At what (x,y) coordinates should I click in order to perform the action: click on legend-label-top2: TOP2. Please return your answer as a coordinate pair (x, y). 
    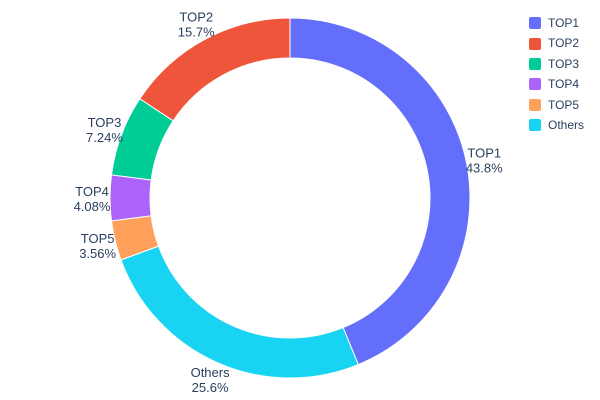
    Looking at the image, I should click on (563, 43).